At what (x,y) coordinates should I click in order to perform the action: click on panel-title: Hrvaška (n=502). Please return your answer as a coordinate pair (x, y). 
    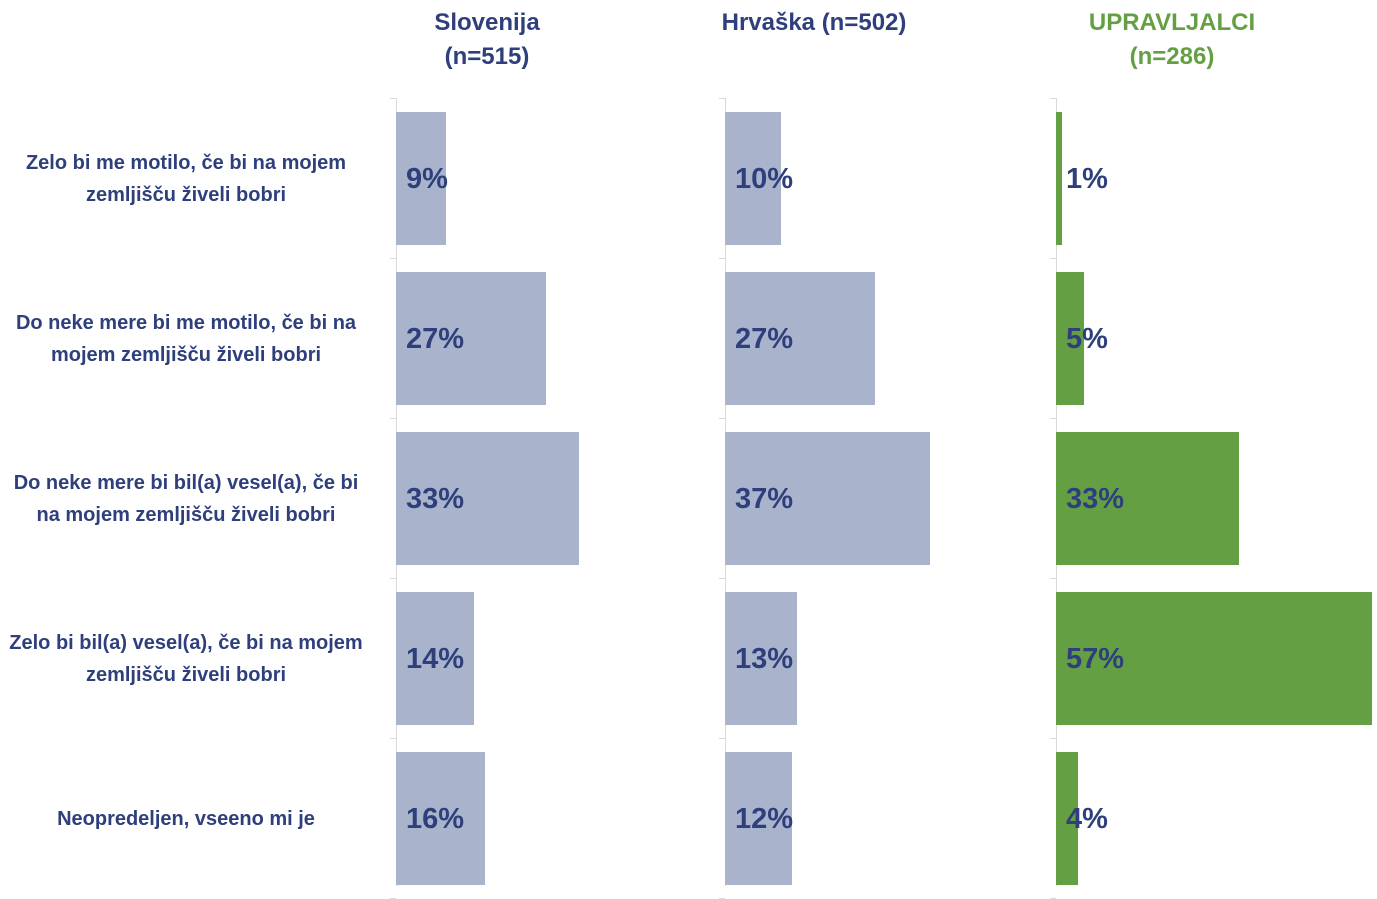
    Looking at the image, I should click on (814, 22).